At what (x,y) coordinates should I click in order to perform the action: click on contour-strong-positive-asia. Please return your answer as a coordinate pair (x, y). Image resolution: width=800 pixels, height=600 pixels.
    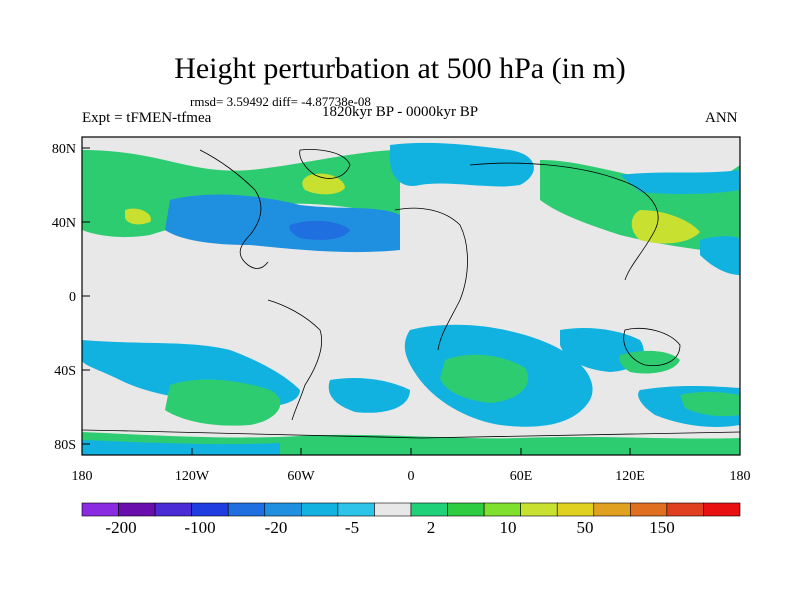
    Looking at the image, I should click on (665, 227).